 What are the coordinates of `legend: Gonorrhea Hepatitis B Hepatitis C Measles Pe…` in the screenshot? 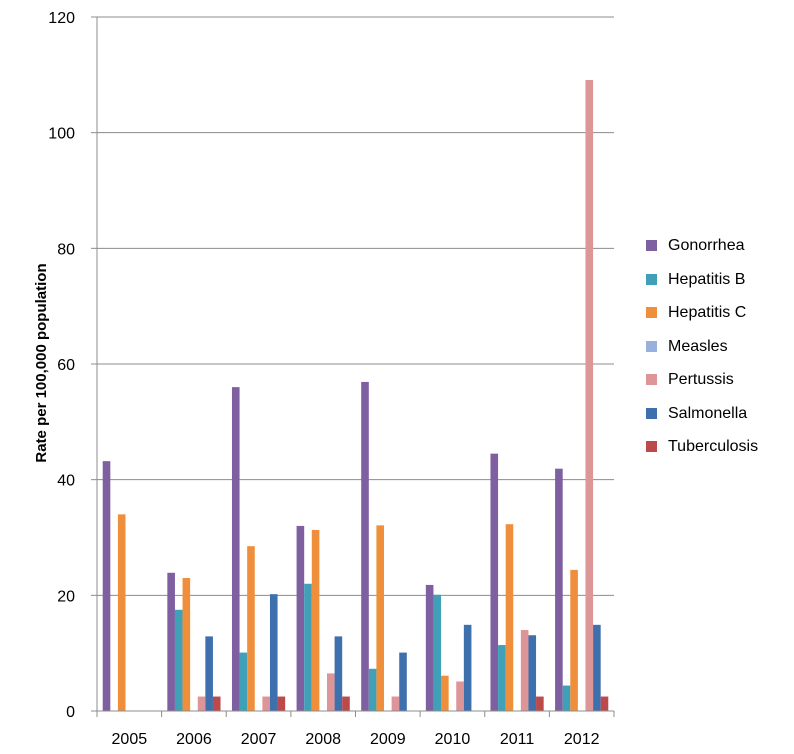 It's located at (720, 353).